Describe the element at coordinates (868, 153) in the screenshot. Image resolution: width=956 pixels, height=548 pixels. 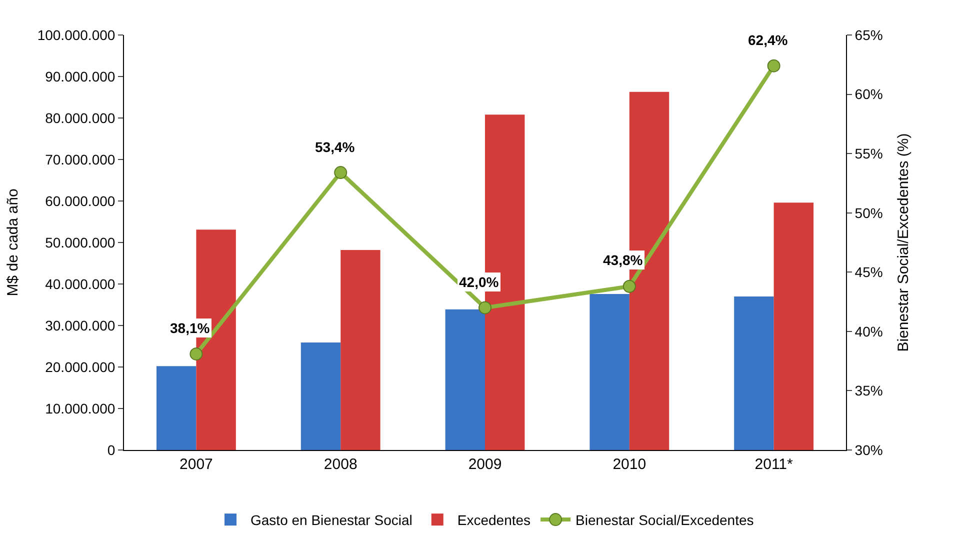
I see `y2-tick-label: 55%` at that location.